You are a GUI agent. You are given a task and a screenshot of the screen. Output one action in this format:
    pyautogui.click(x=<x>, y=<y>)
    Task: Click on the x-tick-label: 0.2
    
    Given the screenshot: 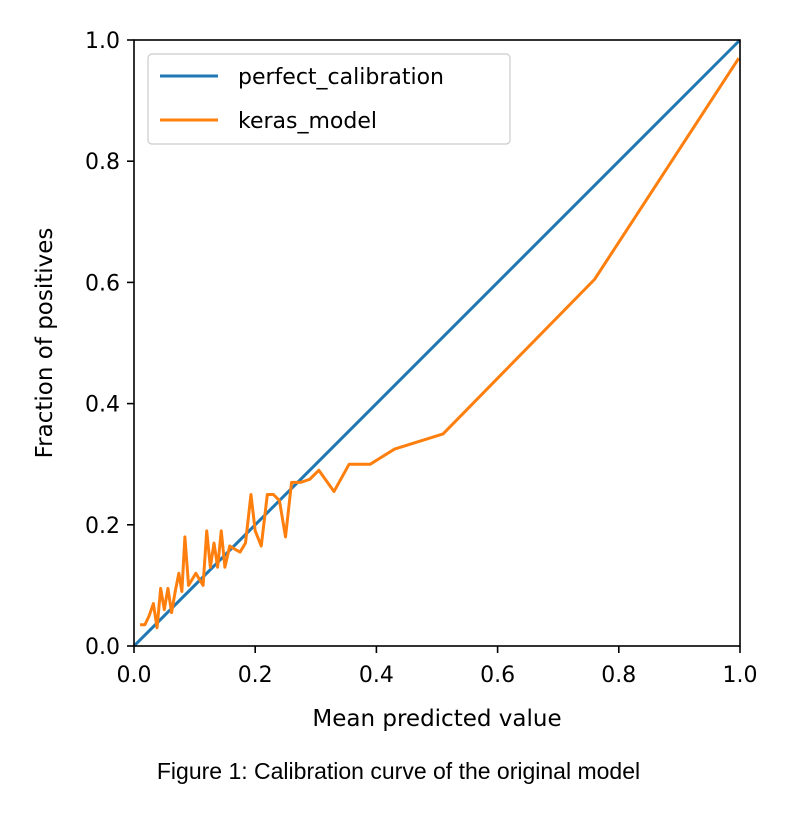 What is the action you would take?
    pyautogui.click(x=255, y=675)
    